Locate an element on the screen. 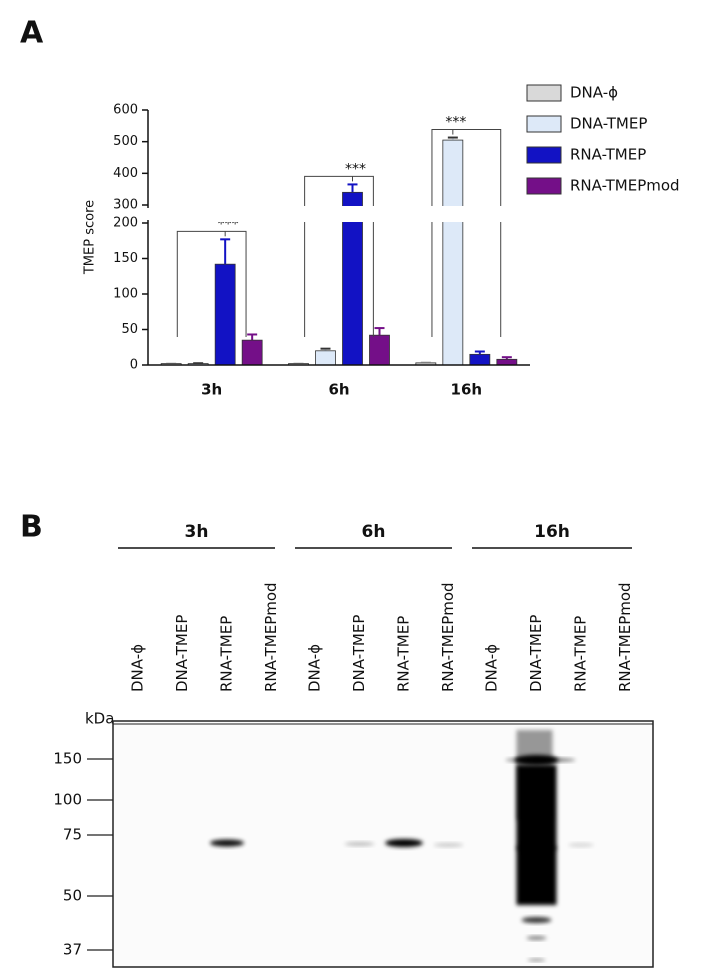 The height and width of the screenshot is (977, 722). y-tick-label: 400 is located at coordinates (125, 173).